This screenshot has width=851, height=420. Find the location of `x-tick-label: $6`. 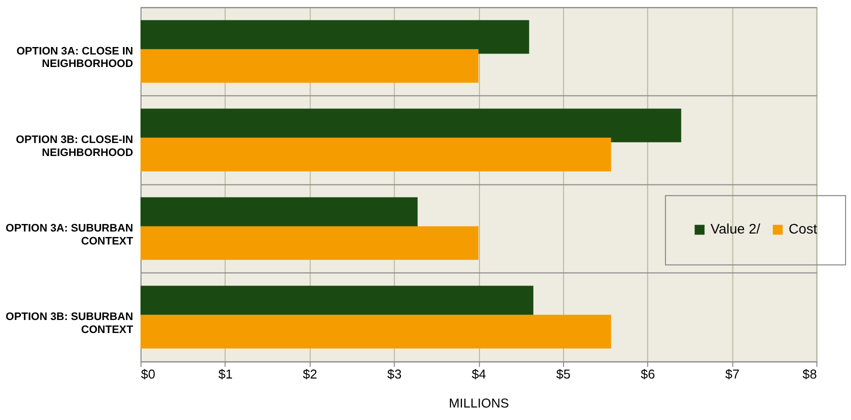

x-tick-label: $6 is located at coordinates (648, 374).